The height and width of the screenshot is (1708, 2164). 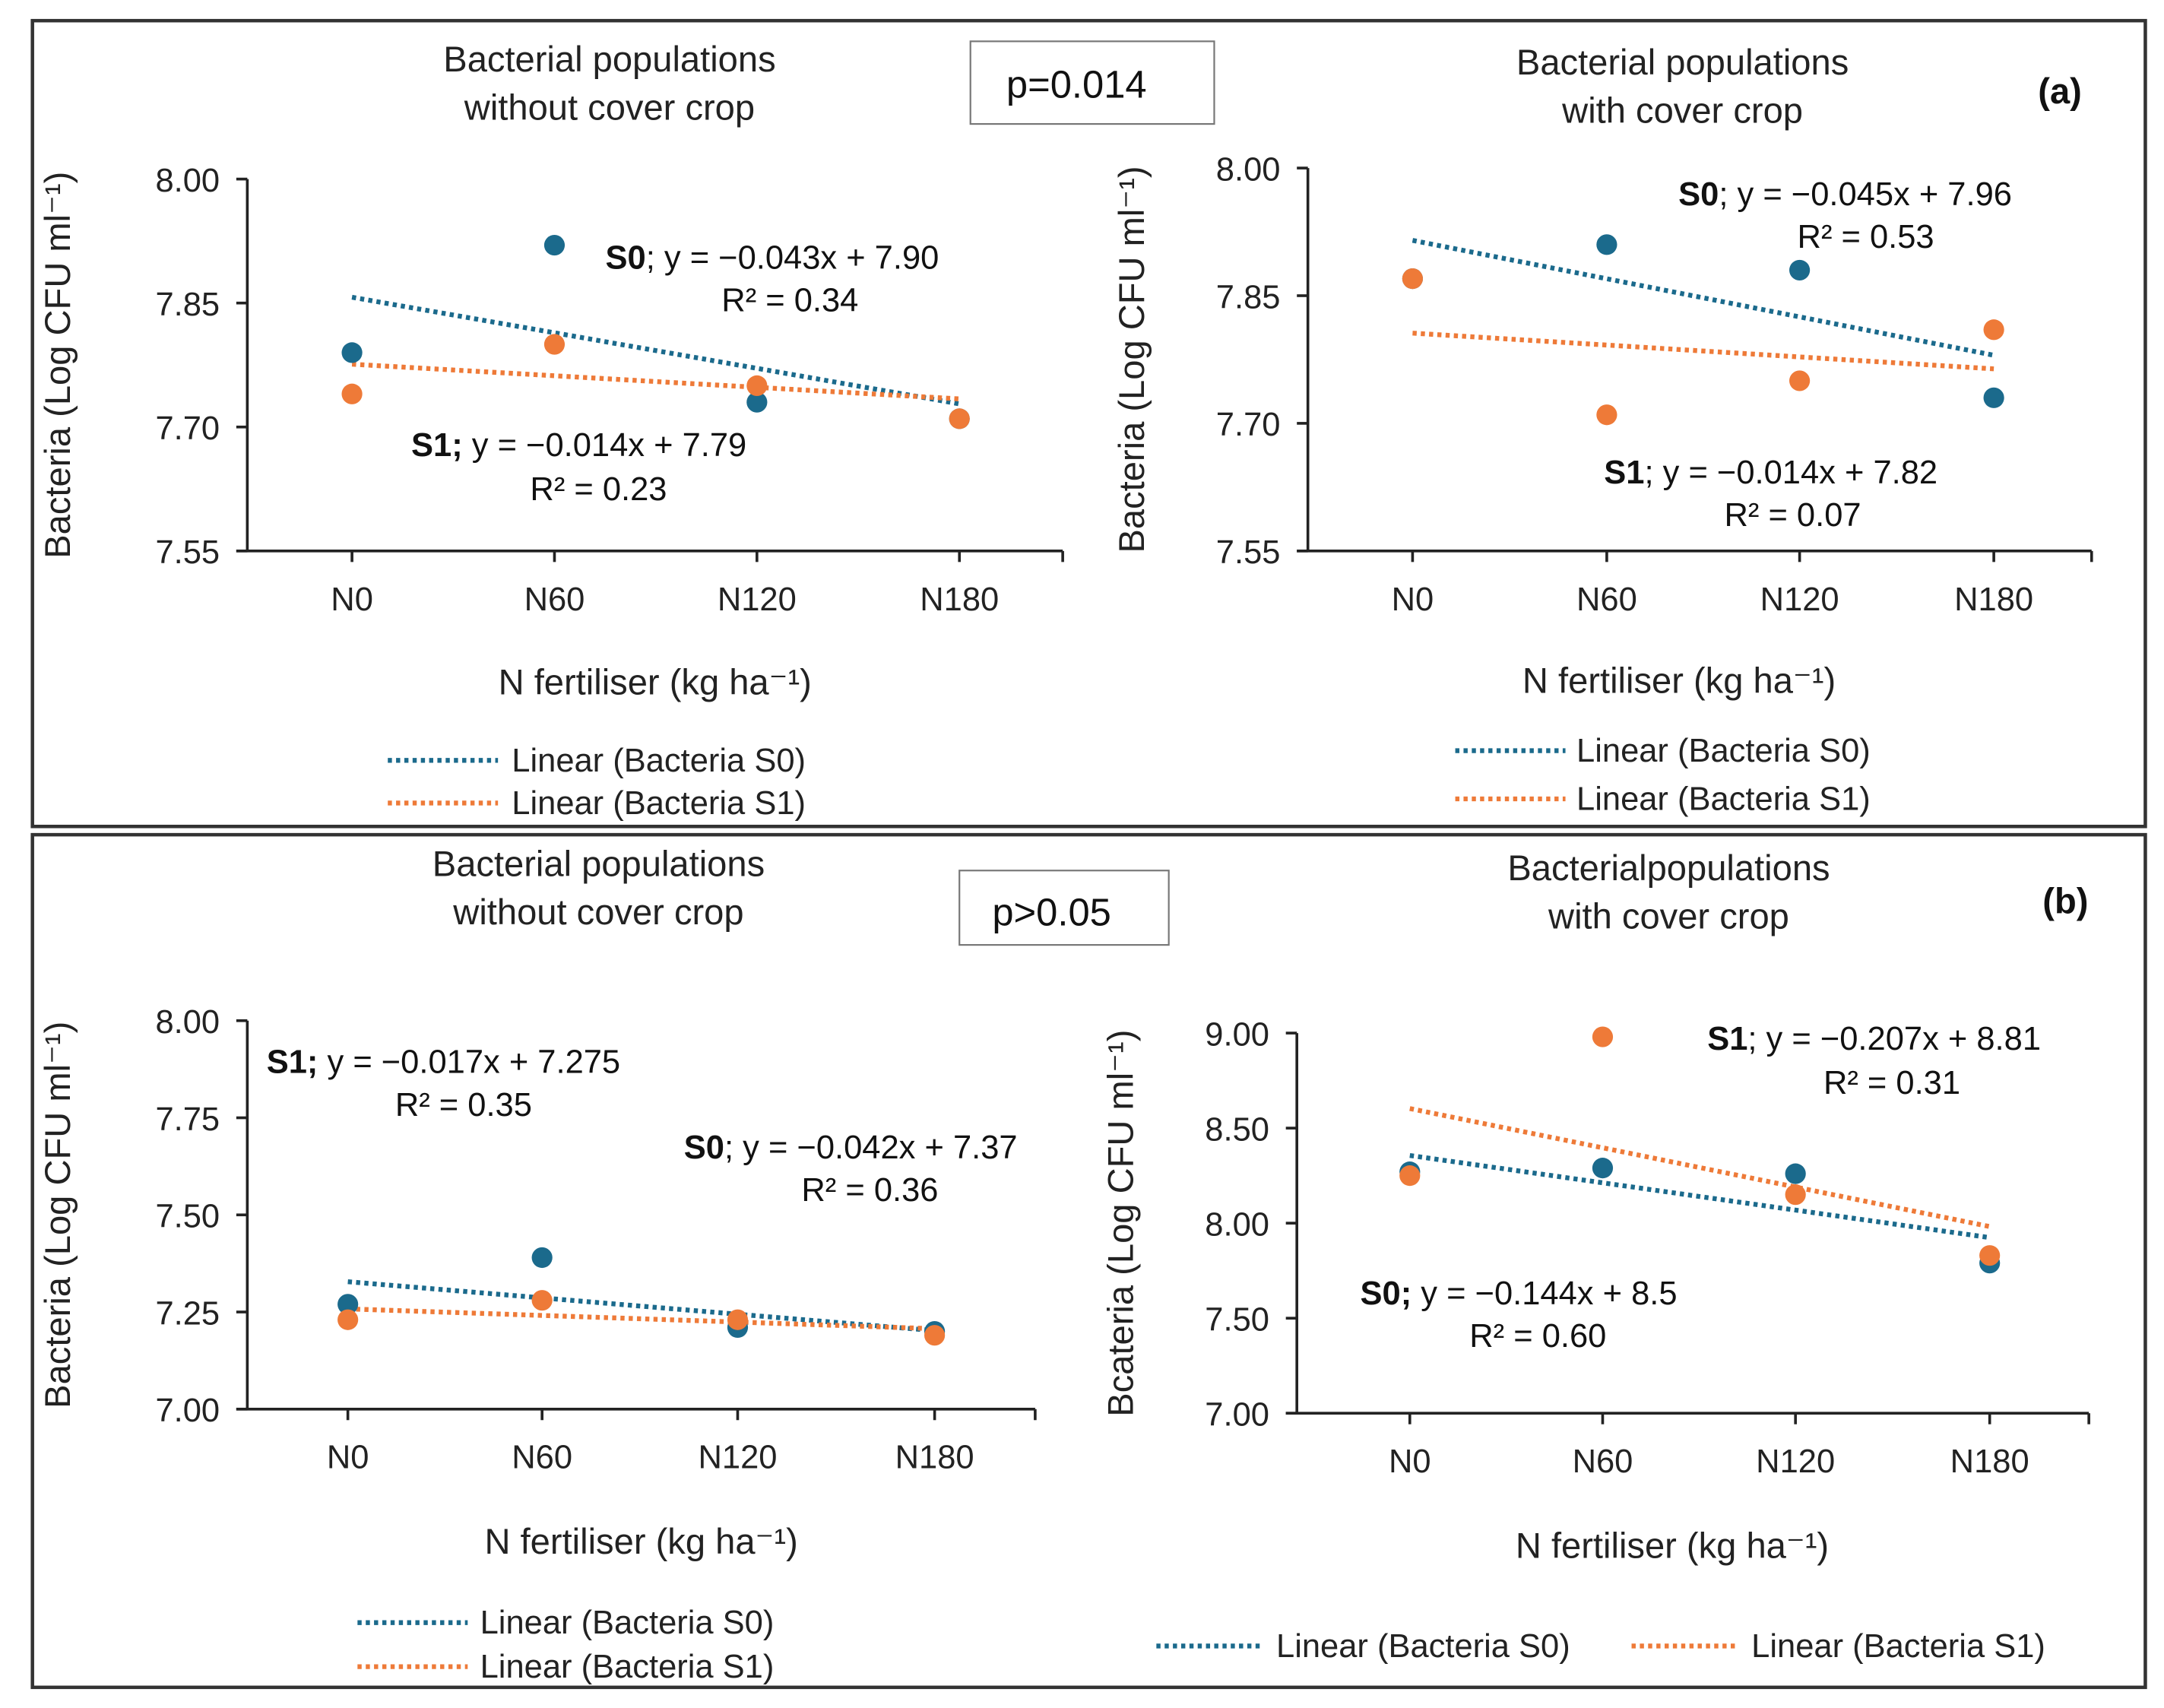 I want to click on y-tick-label: 9.00, so click(x=1237, y=1034).